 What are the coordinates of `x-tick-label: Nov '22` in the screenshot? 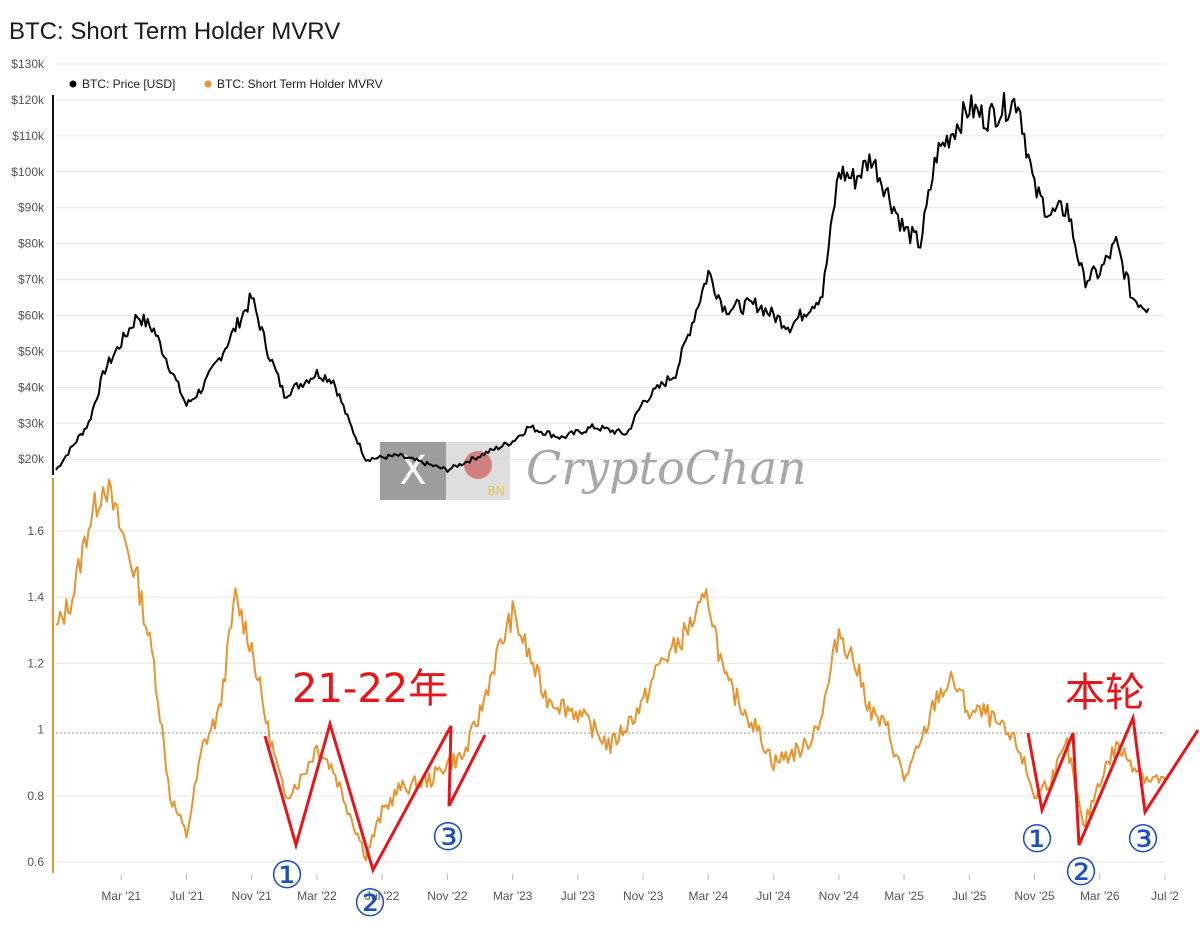 It's located at (447, 896).